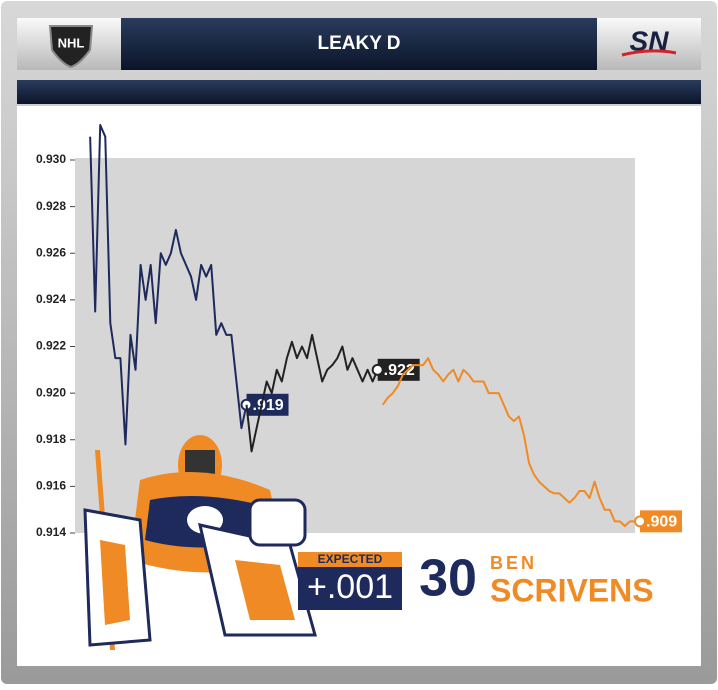 The width and height of the screenshot is (718, 690). Describe the element at coordinates (51, 532) in the screenshot. I see `y-tick-label: 0.914` at that location.